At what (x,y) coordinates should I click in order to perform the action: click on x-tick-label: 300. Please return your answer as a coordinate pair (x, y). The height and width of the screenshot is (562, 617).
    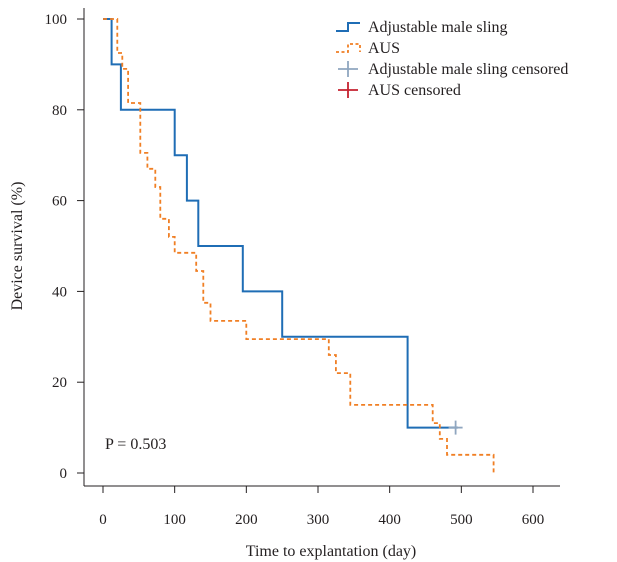
    Looking at the image, I should click on (318, 520).